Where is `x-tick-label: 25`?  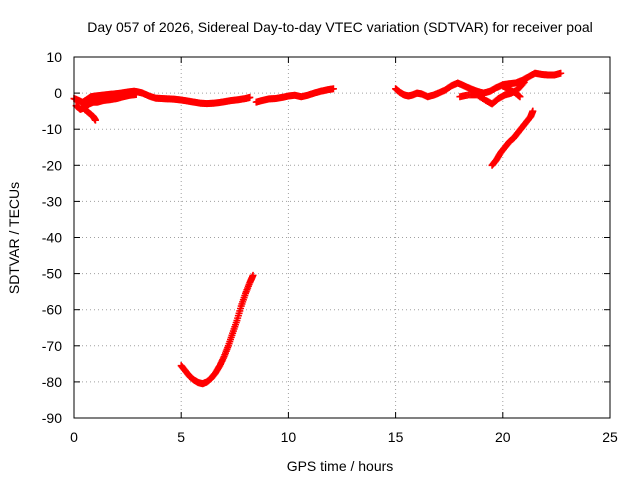 x-tick-label: 25 is located at coordinates (610, 437).